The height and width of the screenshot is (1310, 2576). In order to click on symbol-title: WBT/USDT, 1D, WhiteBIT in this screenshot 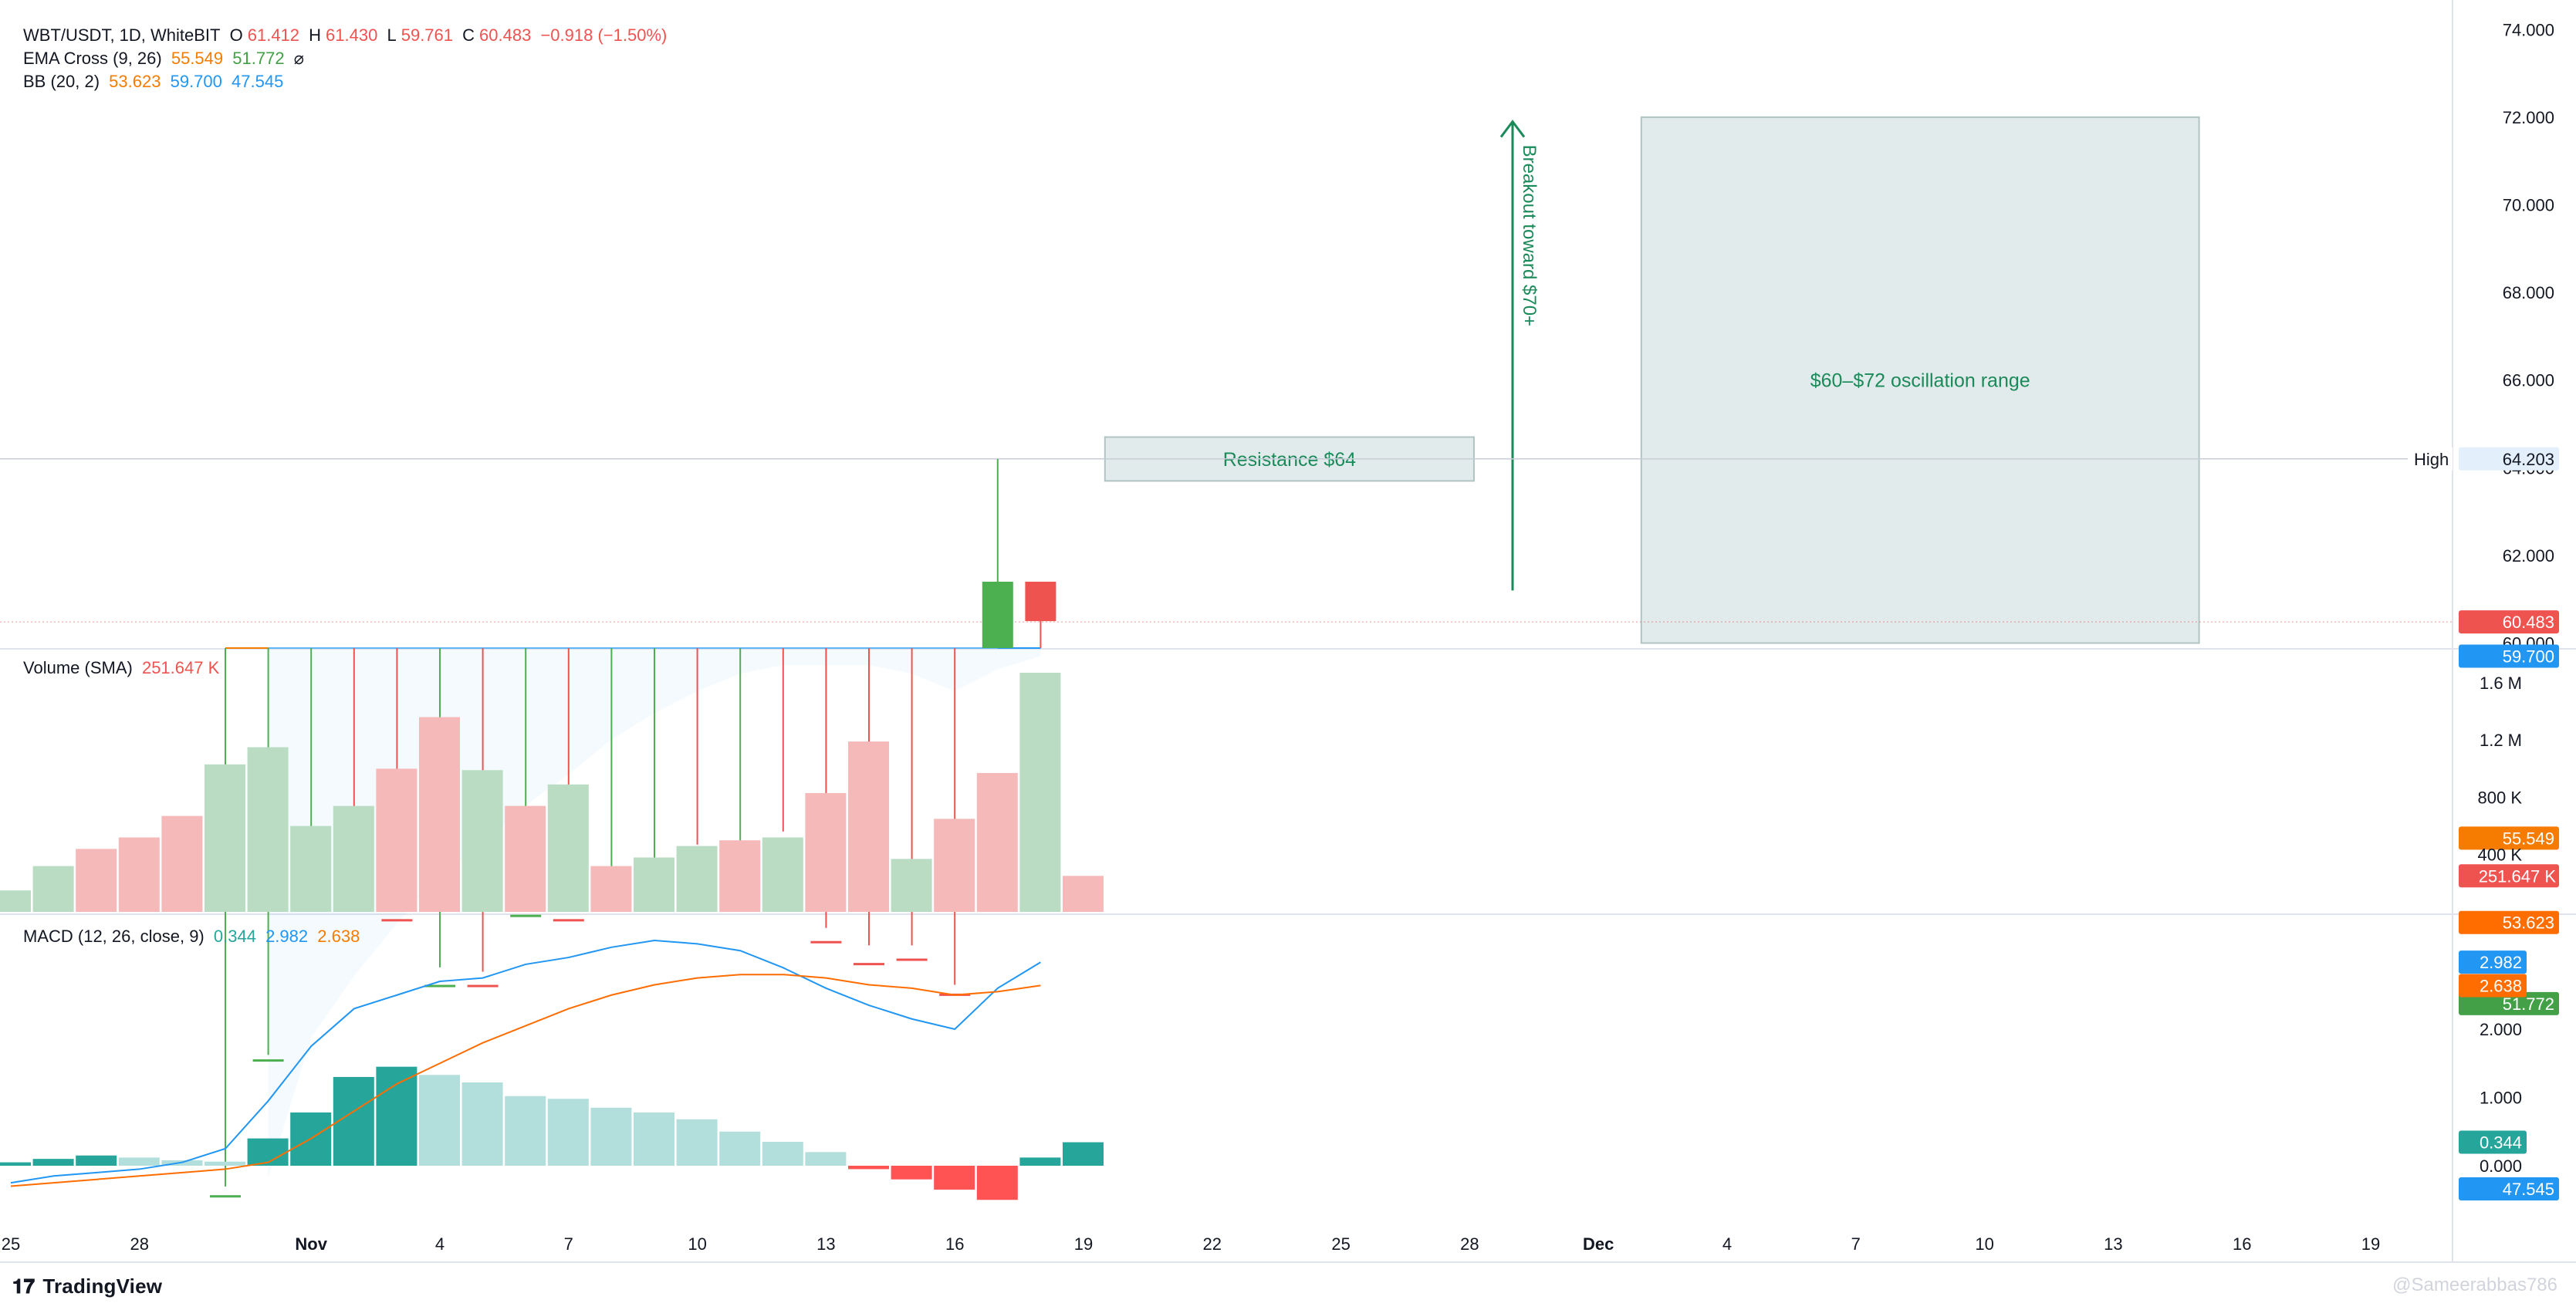, I will do `click(122, 35)`.